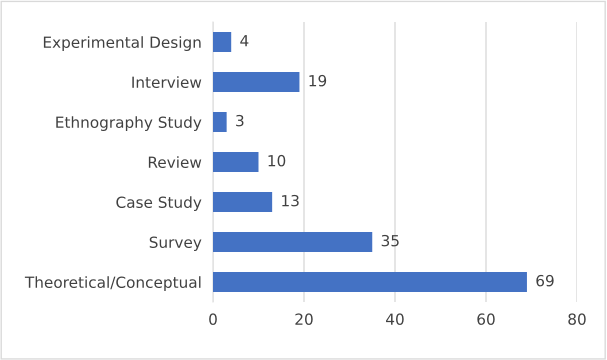 The image size is (607, 360). Describe the element at coordinates (167, 82) in the screenshot. I see `y-tick-label: Interview` at that location.